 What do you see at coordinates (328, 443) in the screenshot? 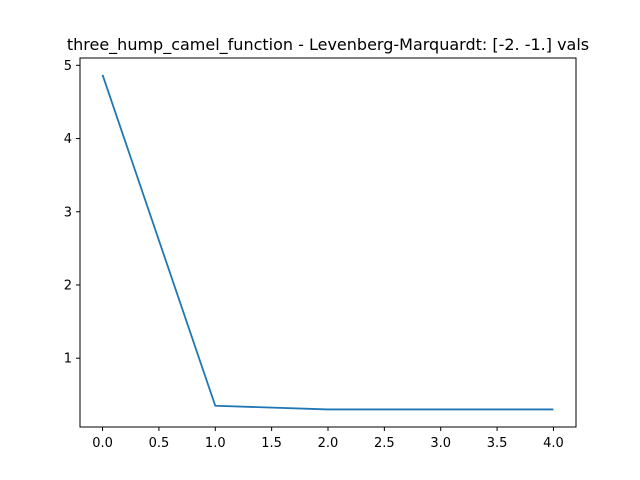
I see `x-tick-label: 2.0` at bounding box center [328, 443].